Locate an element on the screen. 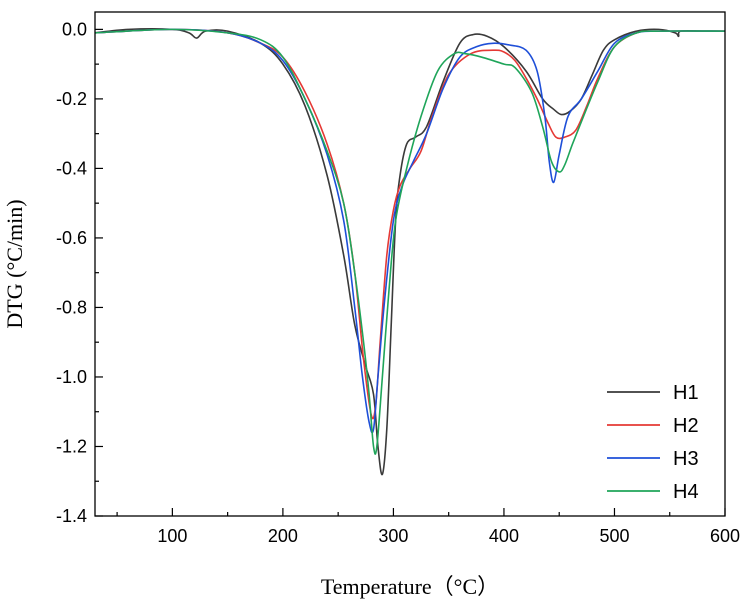 The height and width of the screenshot is (610, 750). y-tick-label: -0.8 is located at coordinates (71, 307).